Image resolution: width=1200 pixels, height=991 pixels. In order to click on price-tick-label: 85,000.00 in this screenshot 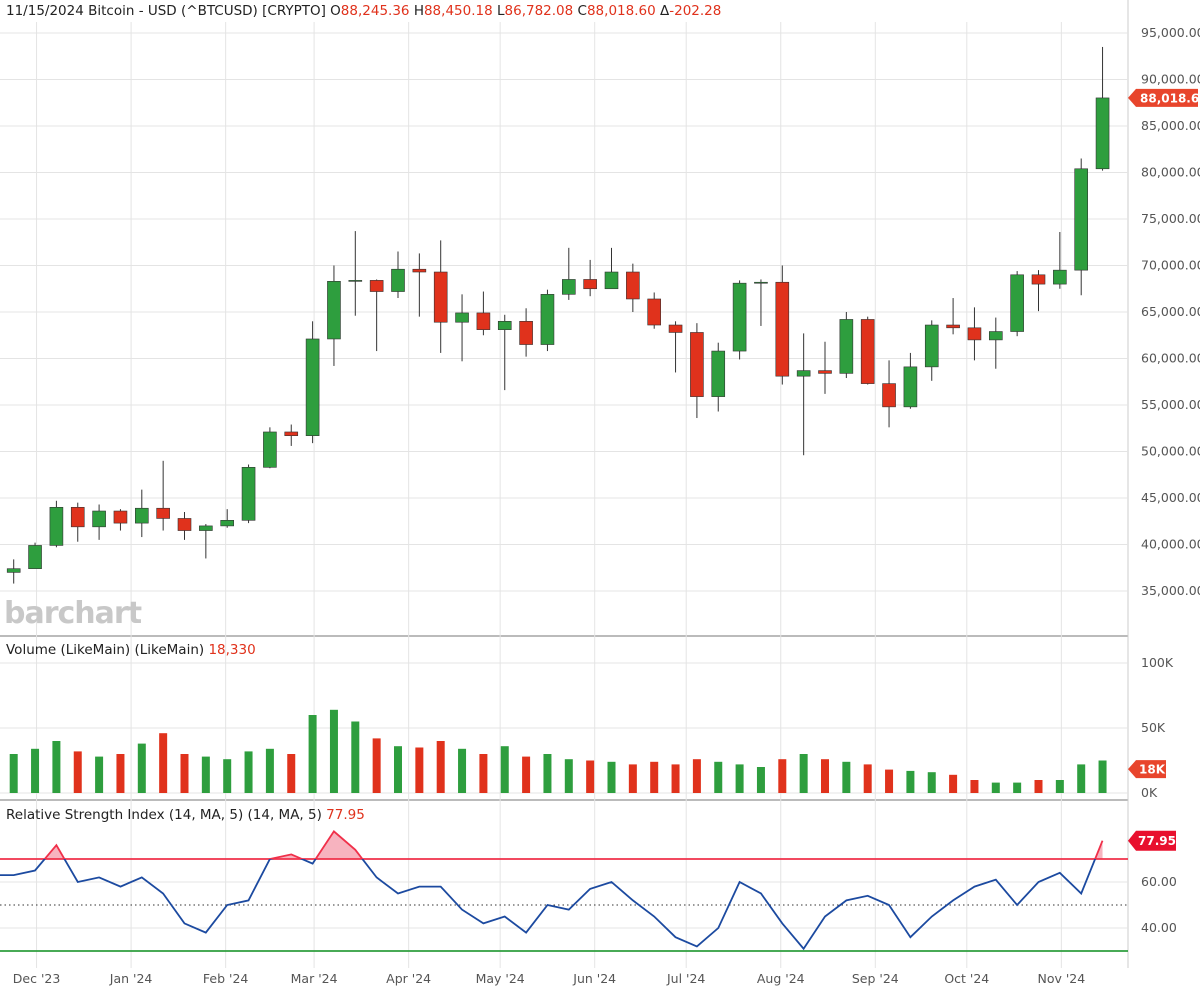, I will do `click(1170, 125)`.